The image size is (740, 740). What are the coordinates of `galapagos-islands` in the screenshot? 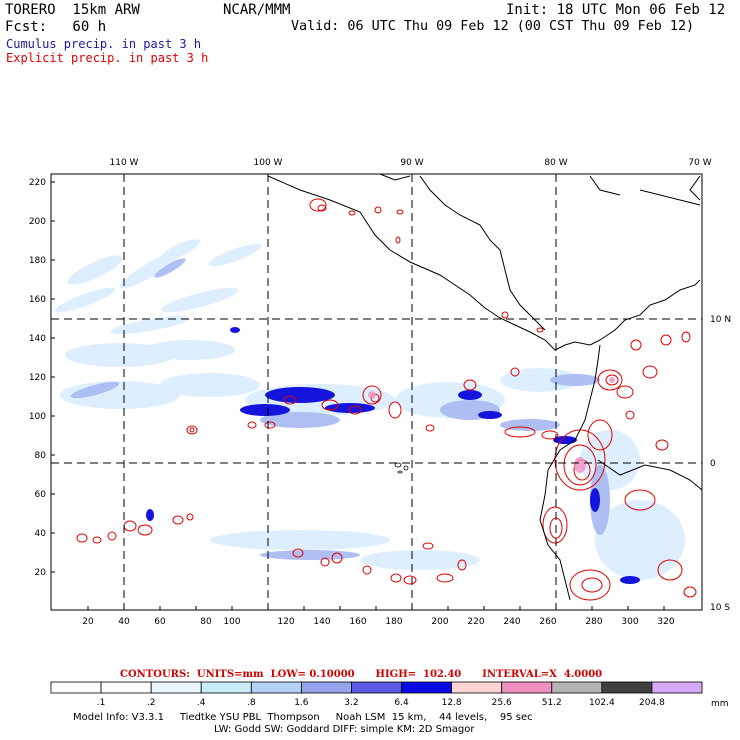 It's located at (401, 468).